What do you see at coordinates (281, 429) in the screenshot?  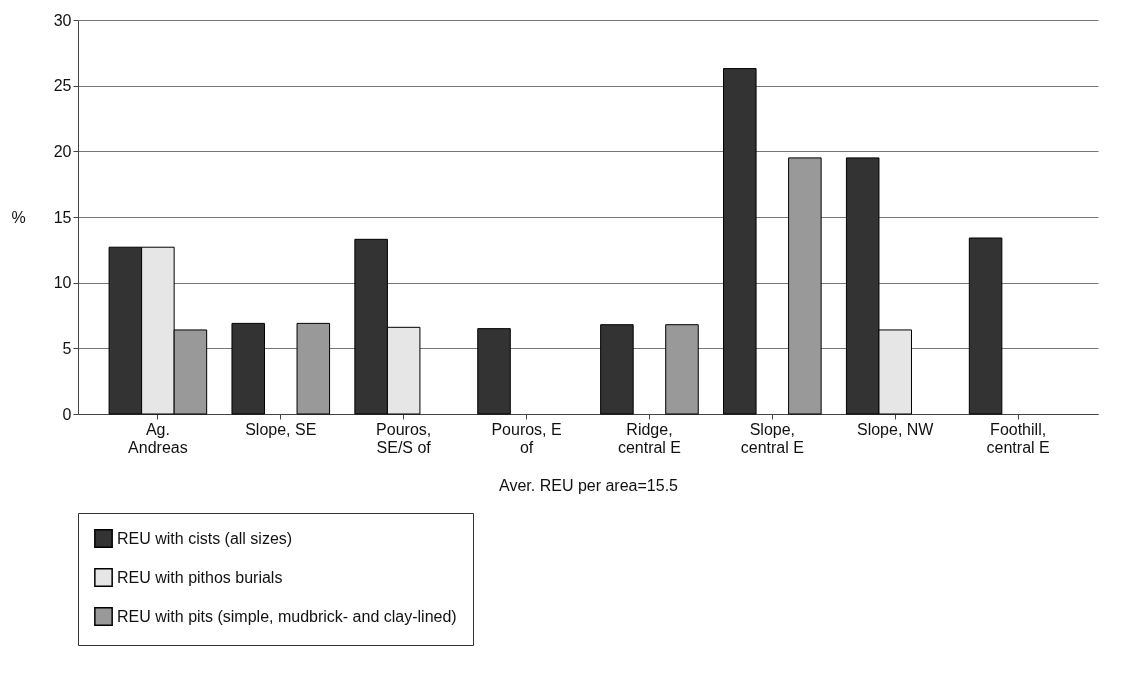 I see `x-tick-label: Slope, SE` at bounding box center [281, 429].